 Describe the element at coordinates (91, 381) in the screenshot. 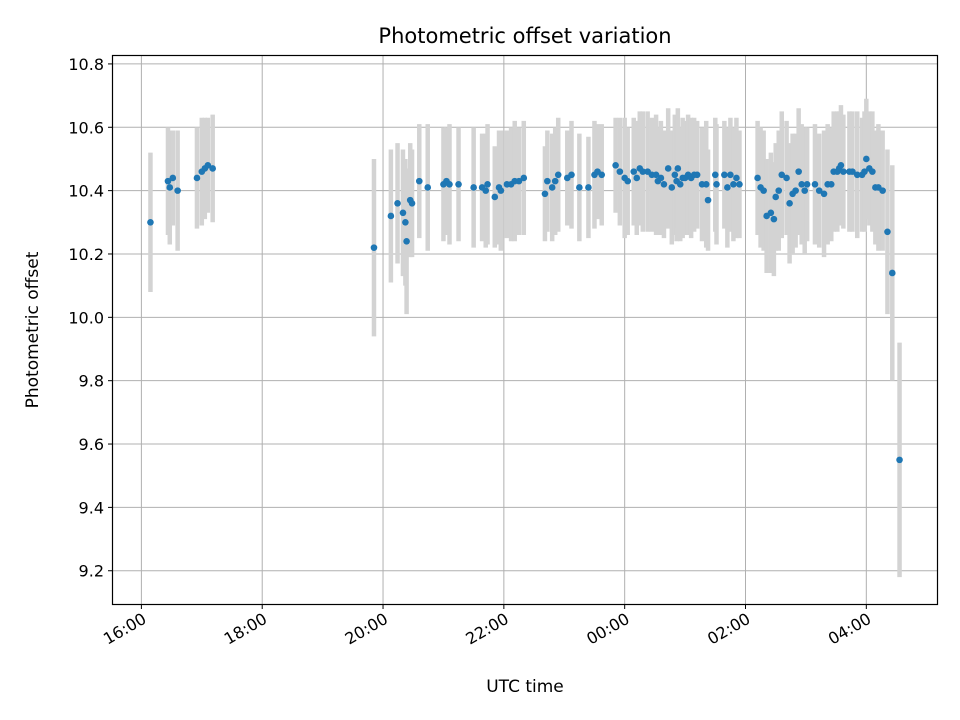

I see `y-tick-label: 9.8` at that location.